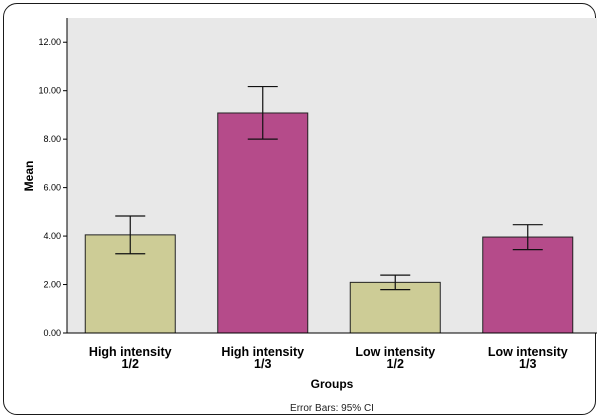 The height and width of the screenshot is (420, 602). What do you see at coordinates (52, 139) in the screenshot?
I see `y-tick-label: 8.00` at bounding box center [52, 139].